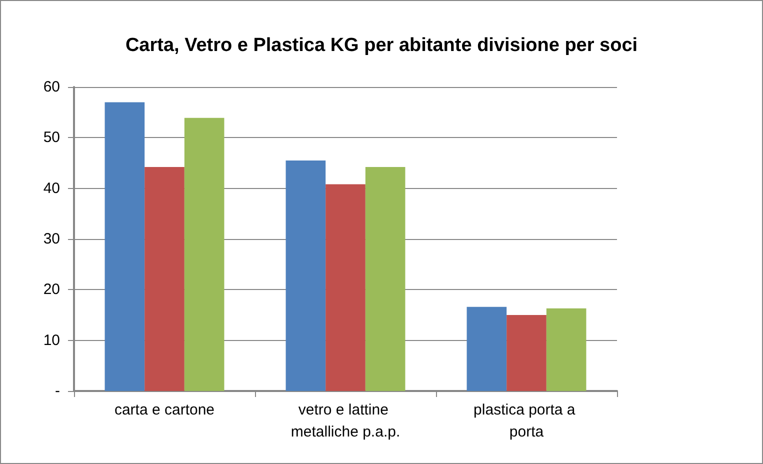  What do you see at coordinates (527, 421) in the screenshot?
I see `x-tick-label: plastica porta a porta` at bounding box center [527, 421].